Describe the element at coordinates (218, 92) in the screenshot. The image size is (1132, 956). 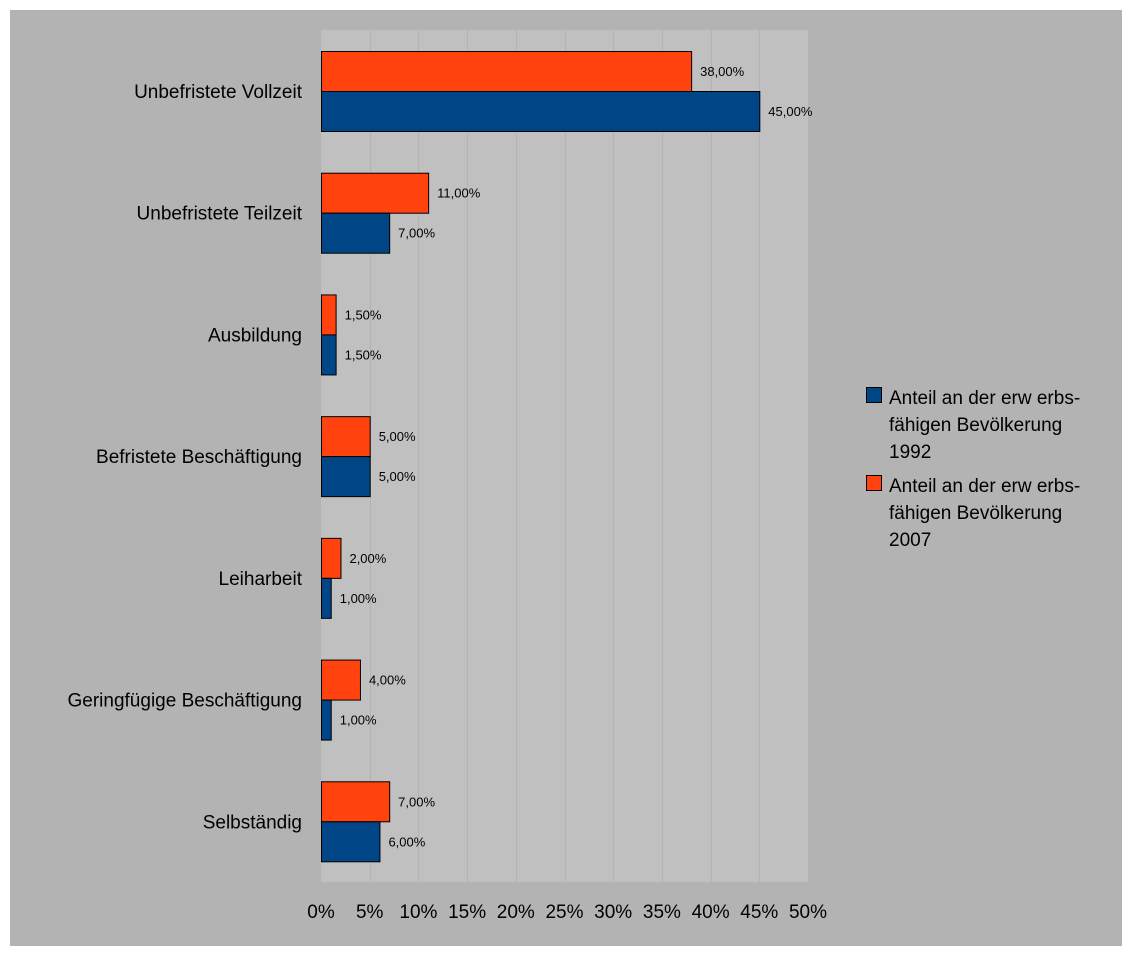
I see `category-label: Unbefristete Vollzeit` at that location.